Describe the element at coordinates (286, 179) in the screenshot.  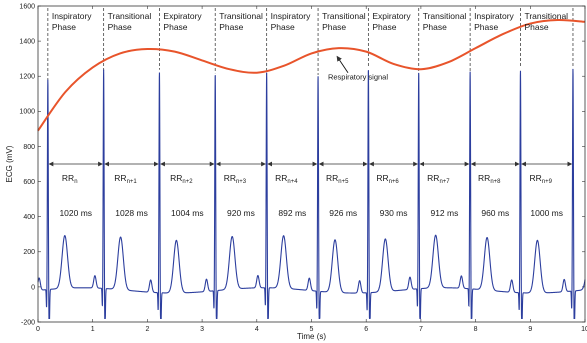
I see `rr-label: RRn+4` at that location.